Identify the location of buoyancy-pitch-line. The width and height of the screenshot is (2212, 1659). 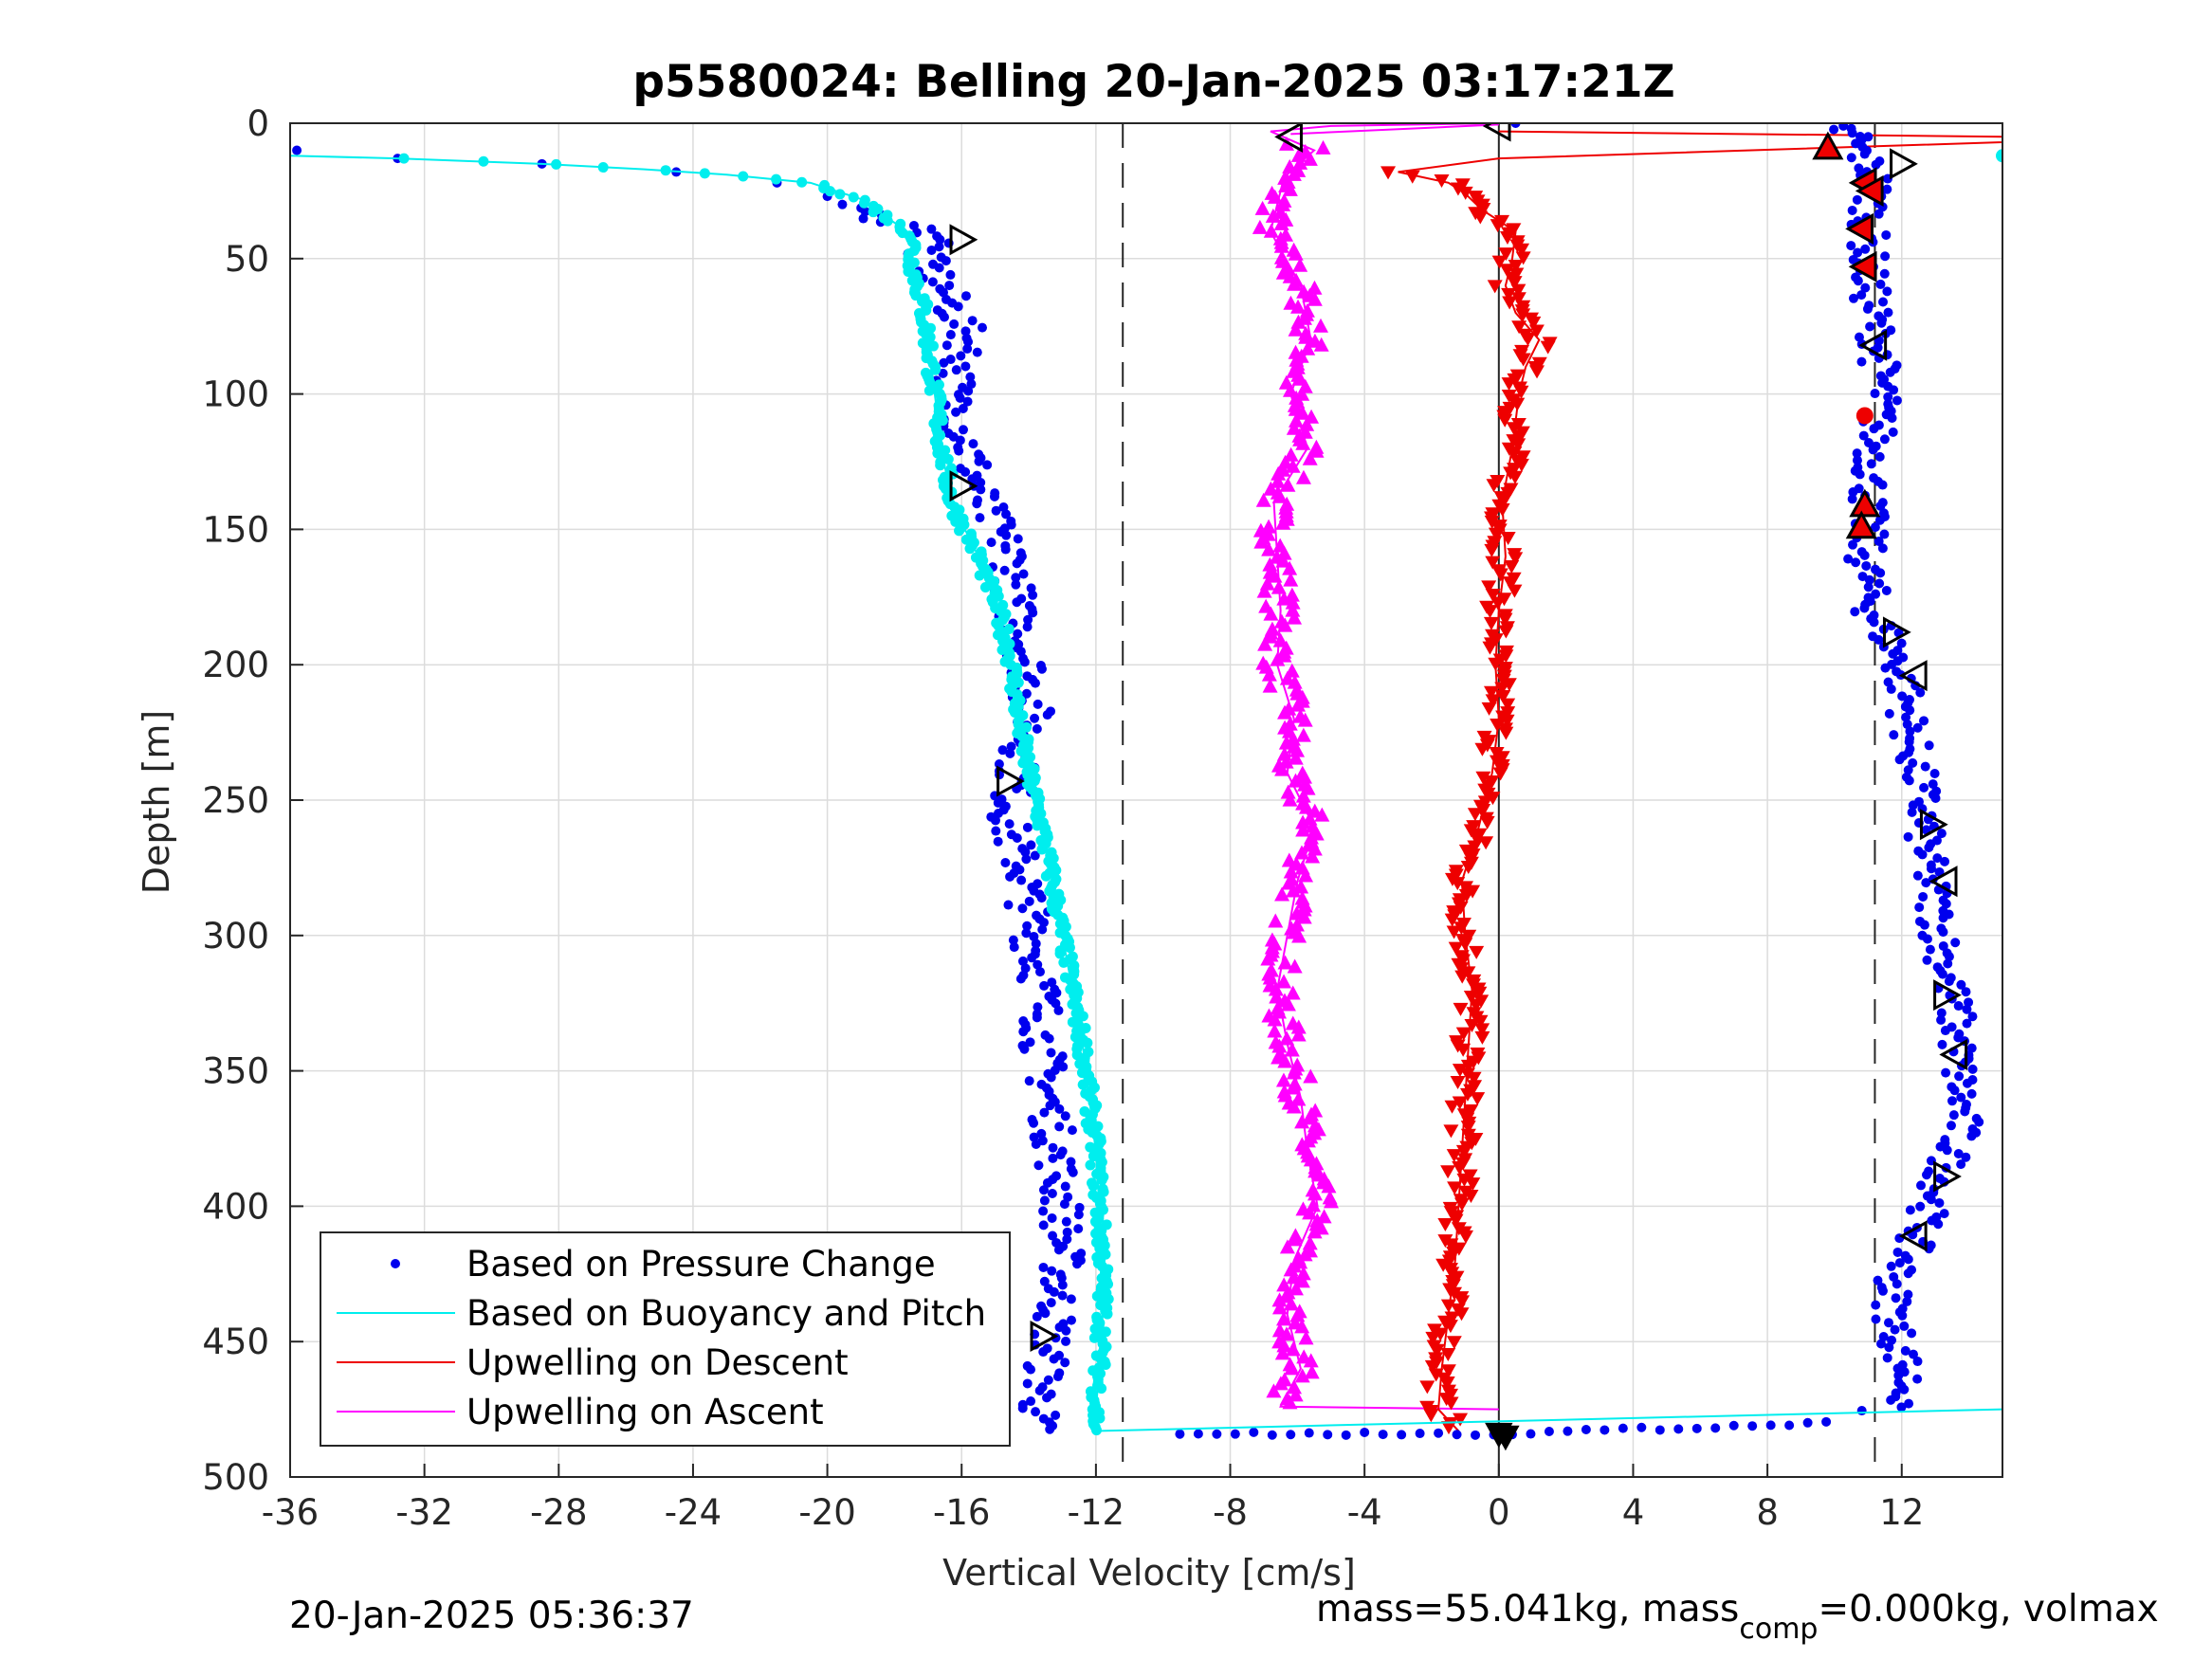
(1548, 1420).